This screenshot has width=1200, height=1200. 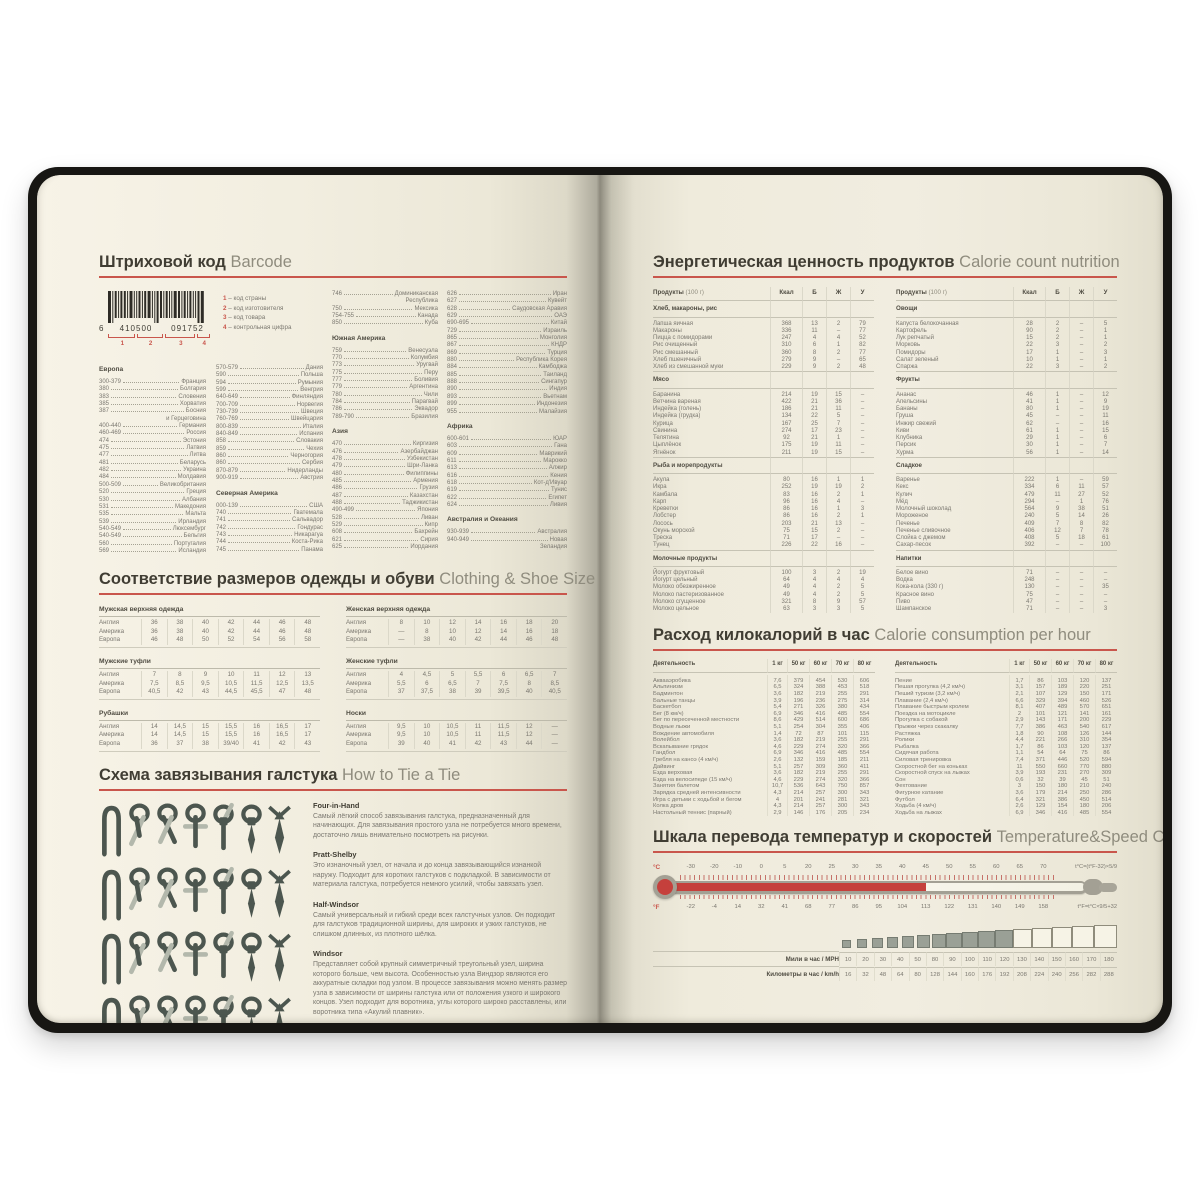 What do you see at coordinates (864, 694) in the screenshot?
I see `calorie-value: 291` at bounding box center [864, 694].